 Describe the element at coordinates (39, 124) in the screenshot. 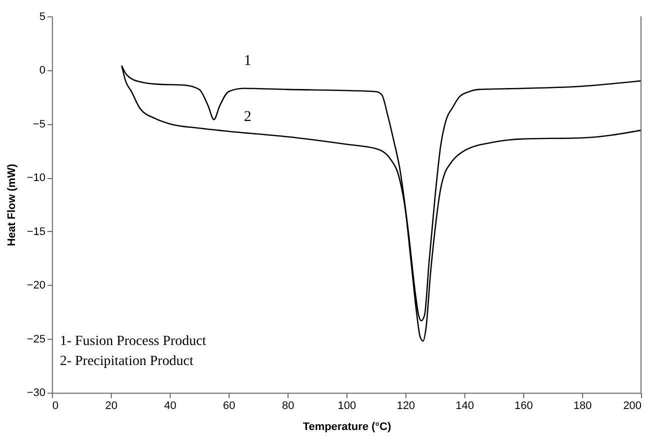

I see `y-tick-label: −5` at that location.